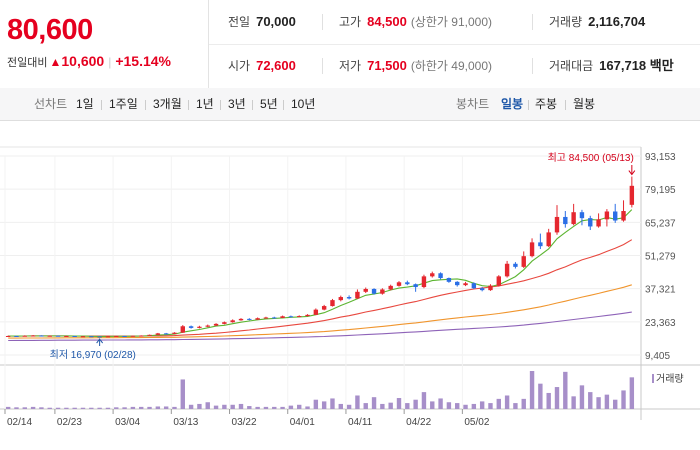  What do you see at coordinates (244, 422) in the screenshot?
I see `x-tick-label: 03/22` at bounding box center [244, 422].